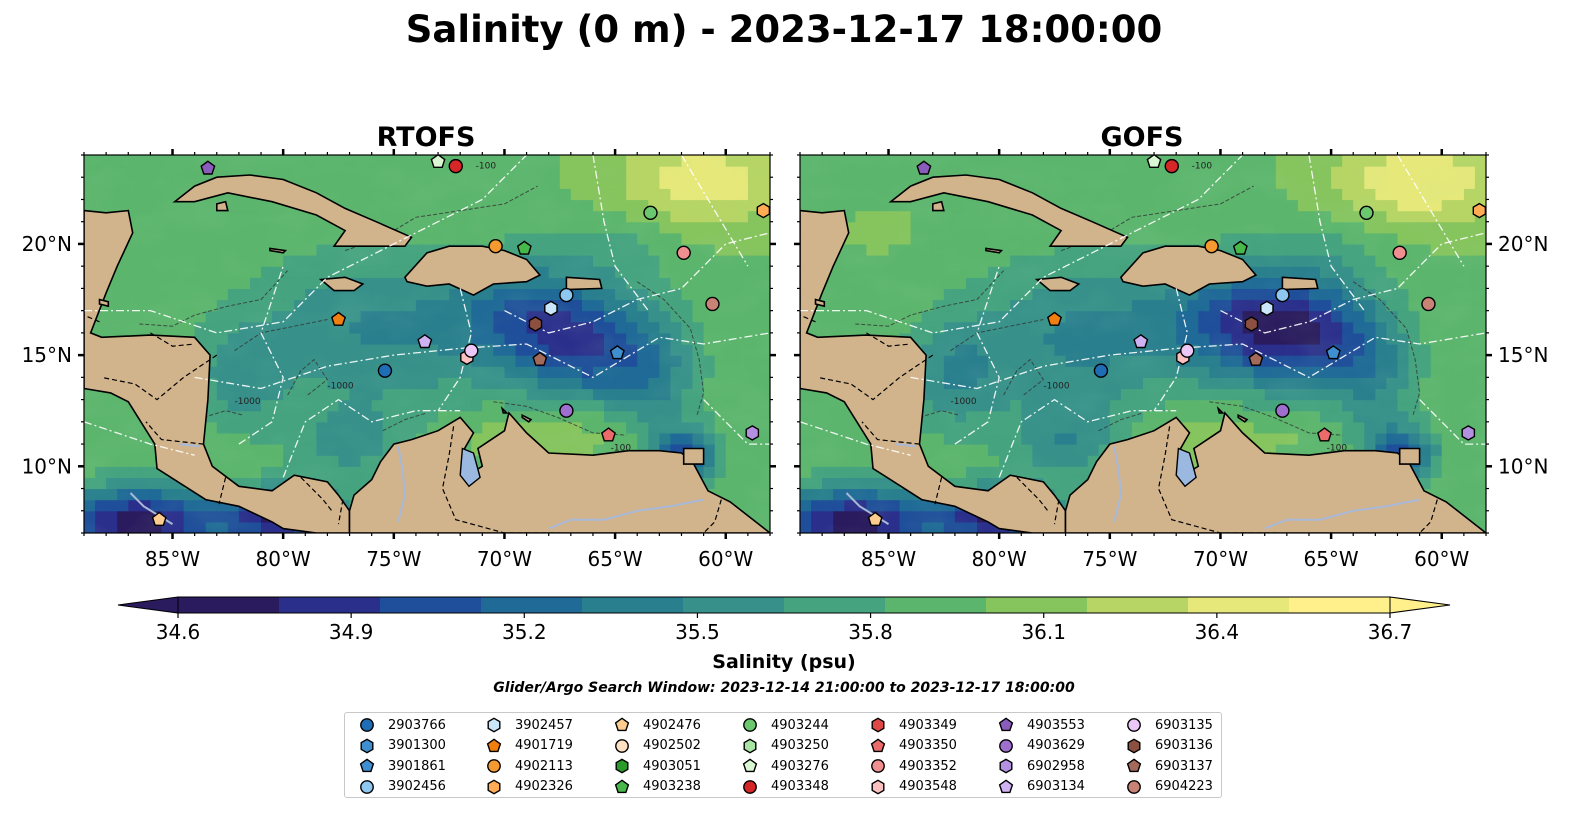 The width and height of the screenshot is (1577, 827). What do you see at coordinates (1420, 605) in the screenshot?
I see `colorbar-extend-max` at bounding box center [1420, 605].